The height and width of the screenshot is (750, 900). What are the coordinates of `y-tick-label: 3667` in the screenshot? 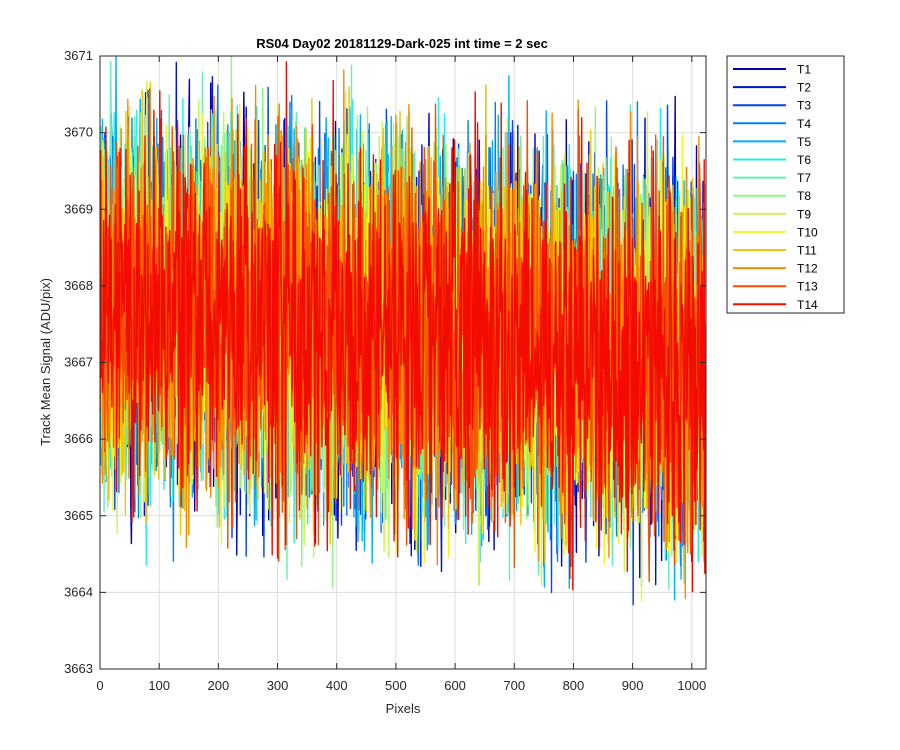 It's located at (78, 362).